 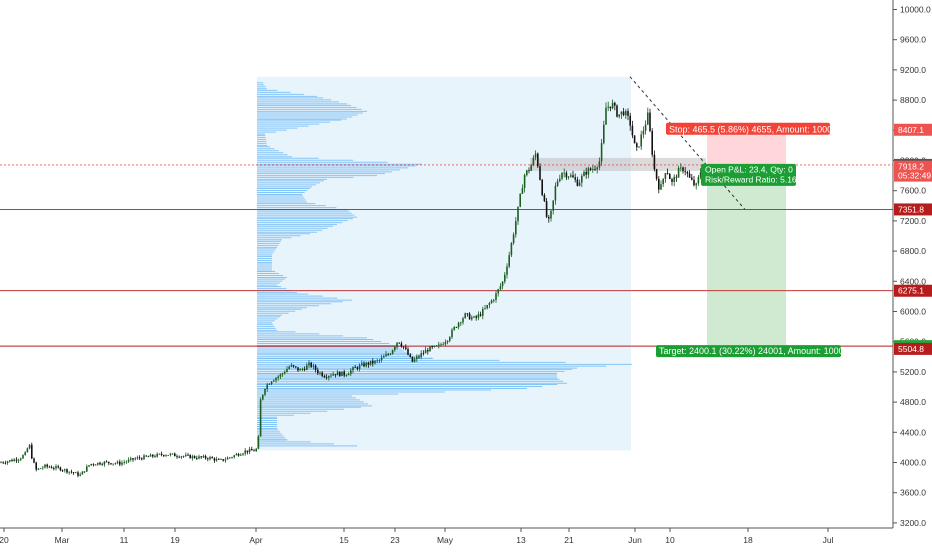 I want to click on x-tick-label: 10, so click(x=670, y=540).